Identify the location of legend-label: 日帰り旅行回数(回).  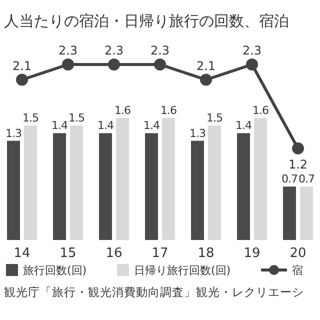
(182, 270).